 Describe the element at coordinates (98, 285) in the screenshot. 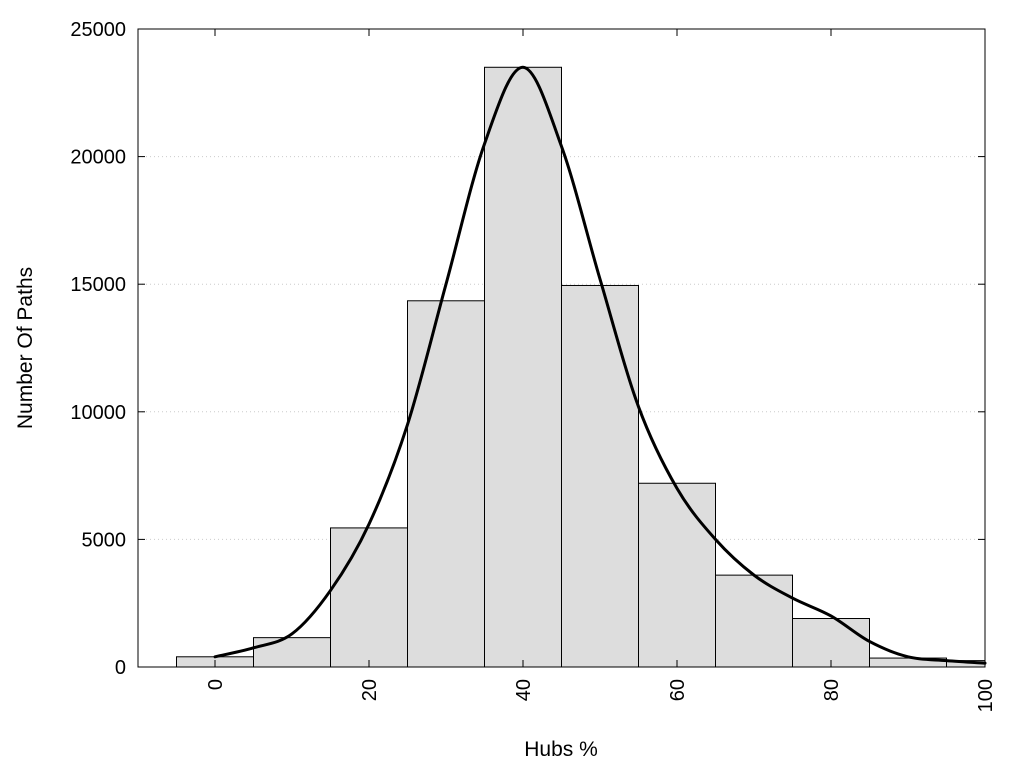

I see `y-tick-label: 15000` at that location.